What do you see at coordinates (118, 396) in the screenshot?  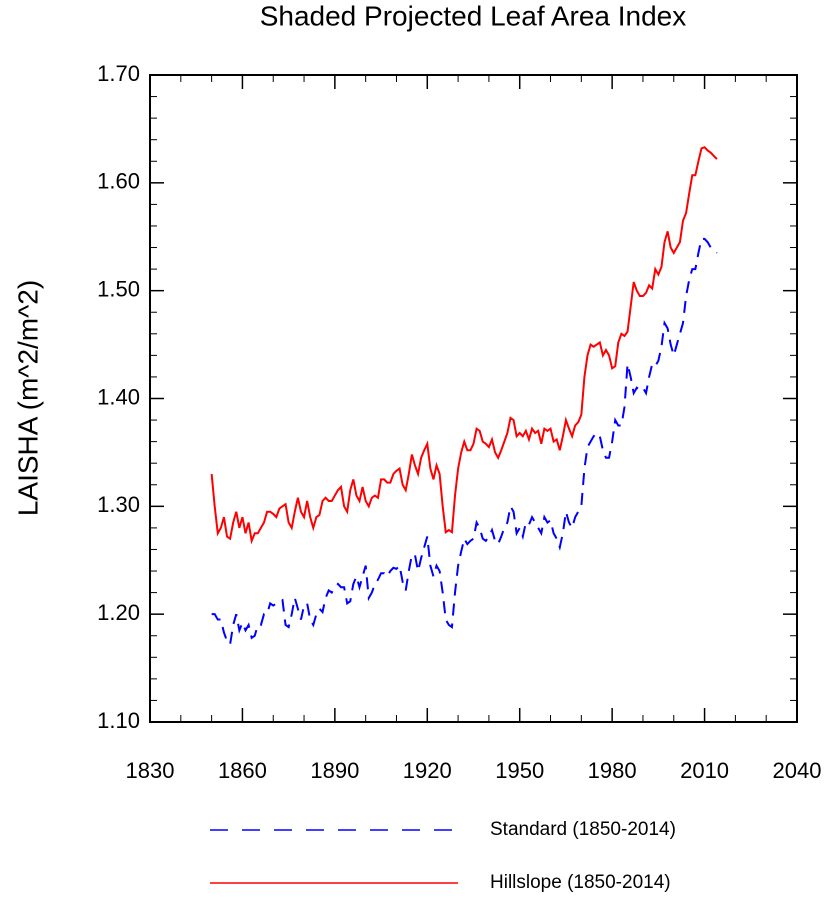 I see `y-tick-label: 1.40` at bounding box center [118, 396].